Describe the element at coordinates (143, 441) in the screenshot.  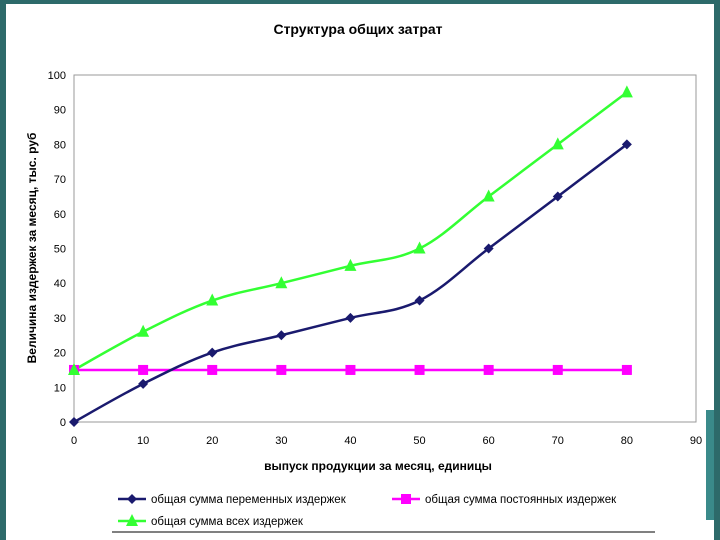
I see `x-tick-label: 10` at that location.